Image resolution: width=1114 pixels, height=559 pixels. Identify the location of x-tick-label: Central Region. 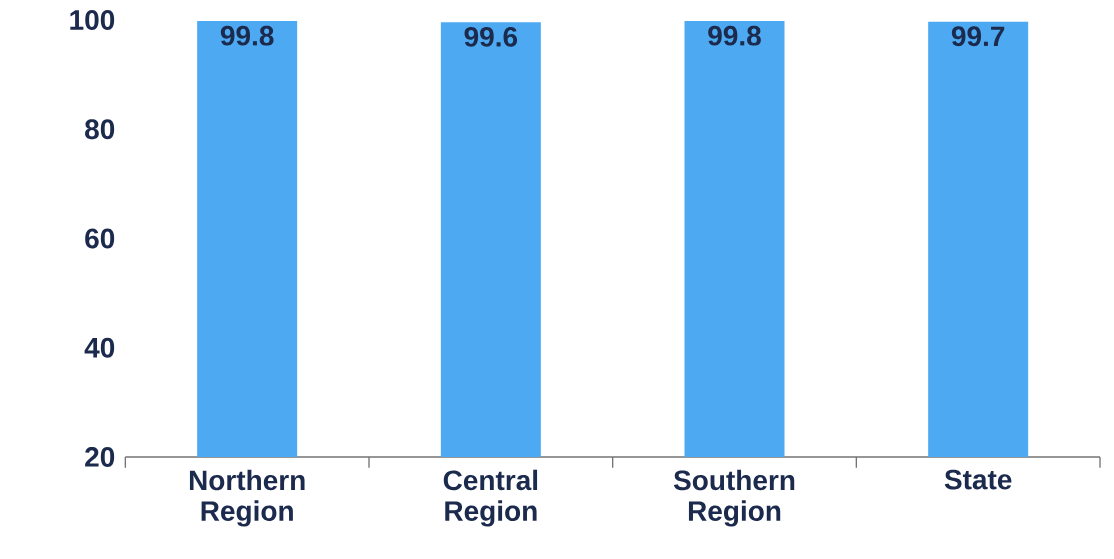
(490, 498).